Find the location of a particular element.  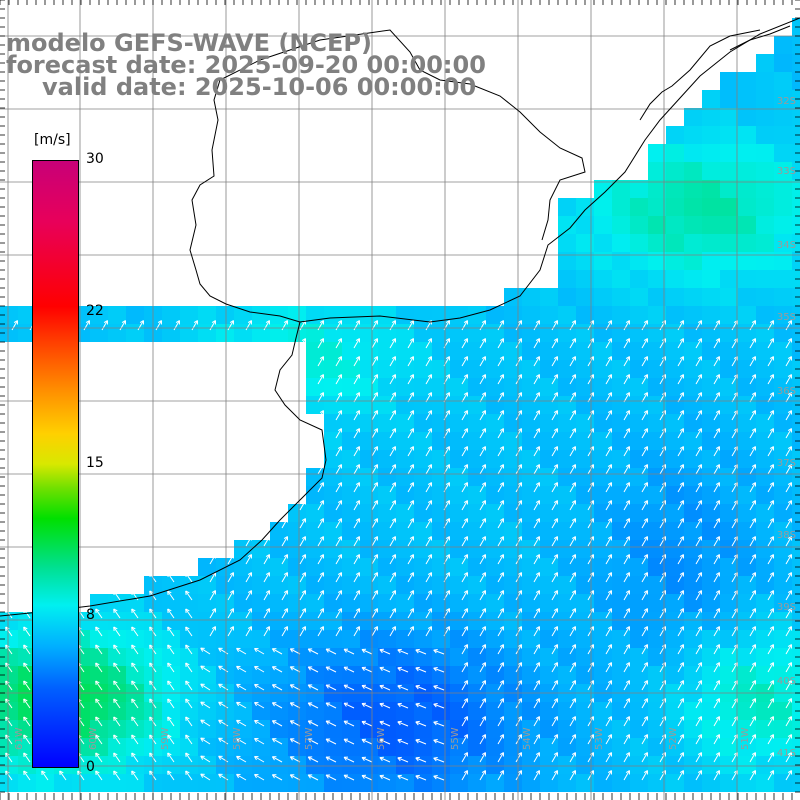

forecast-date: forecast date: 2025-09-20 00:00:00 is located at coordinates (246, 65).